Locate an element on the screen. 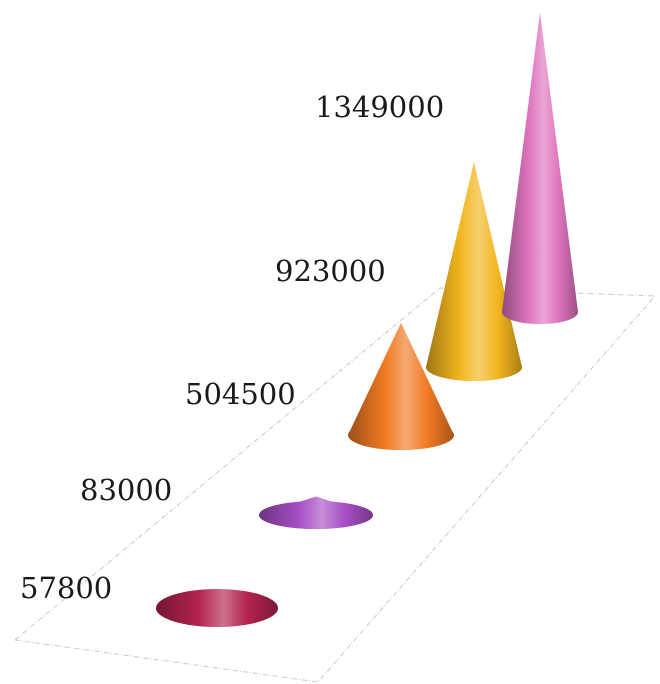 Image resolution: width=660 pixels, height=684 pixels. data-label-5: 1349000 is located at coordinates (379, 107).